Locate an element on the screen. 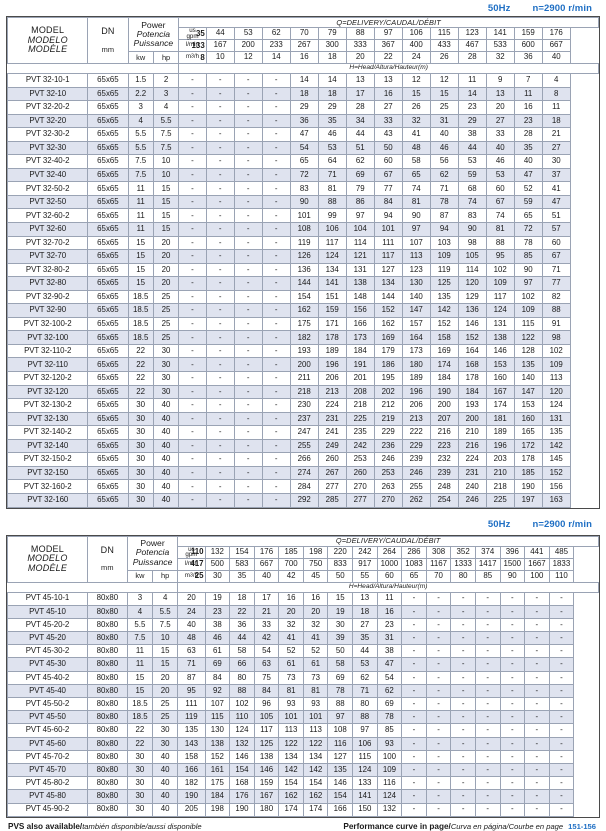  flow-gpm-1-2: 132 is located at coordinates (217, 552).